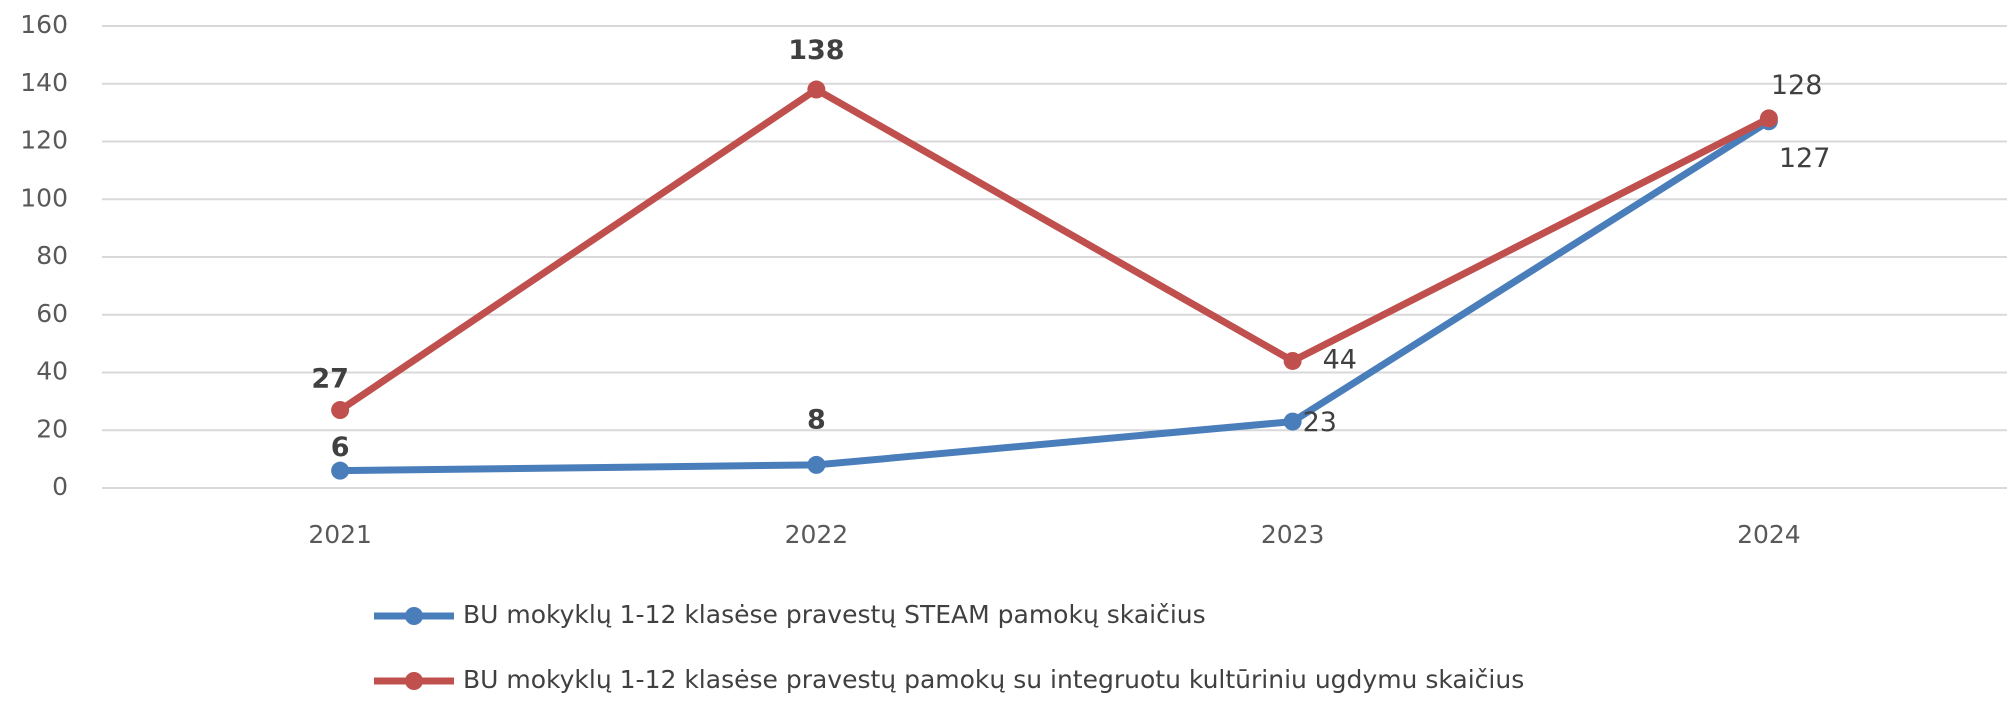 The height and width of the screenshot is (703, 2010). What do you see at coordinates (44, 24) in the screenshot?
I see `y-tick-label: 160` at bounding box center [44, 24].